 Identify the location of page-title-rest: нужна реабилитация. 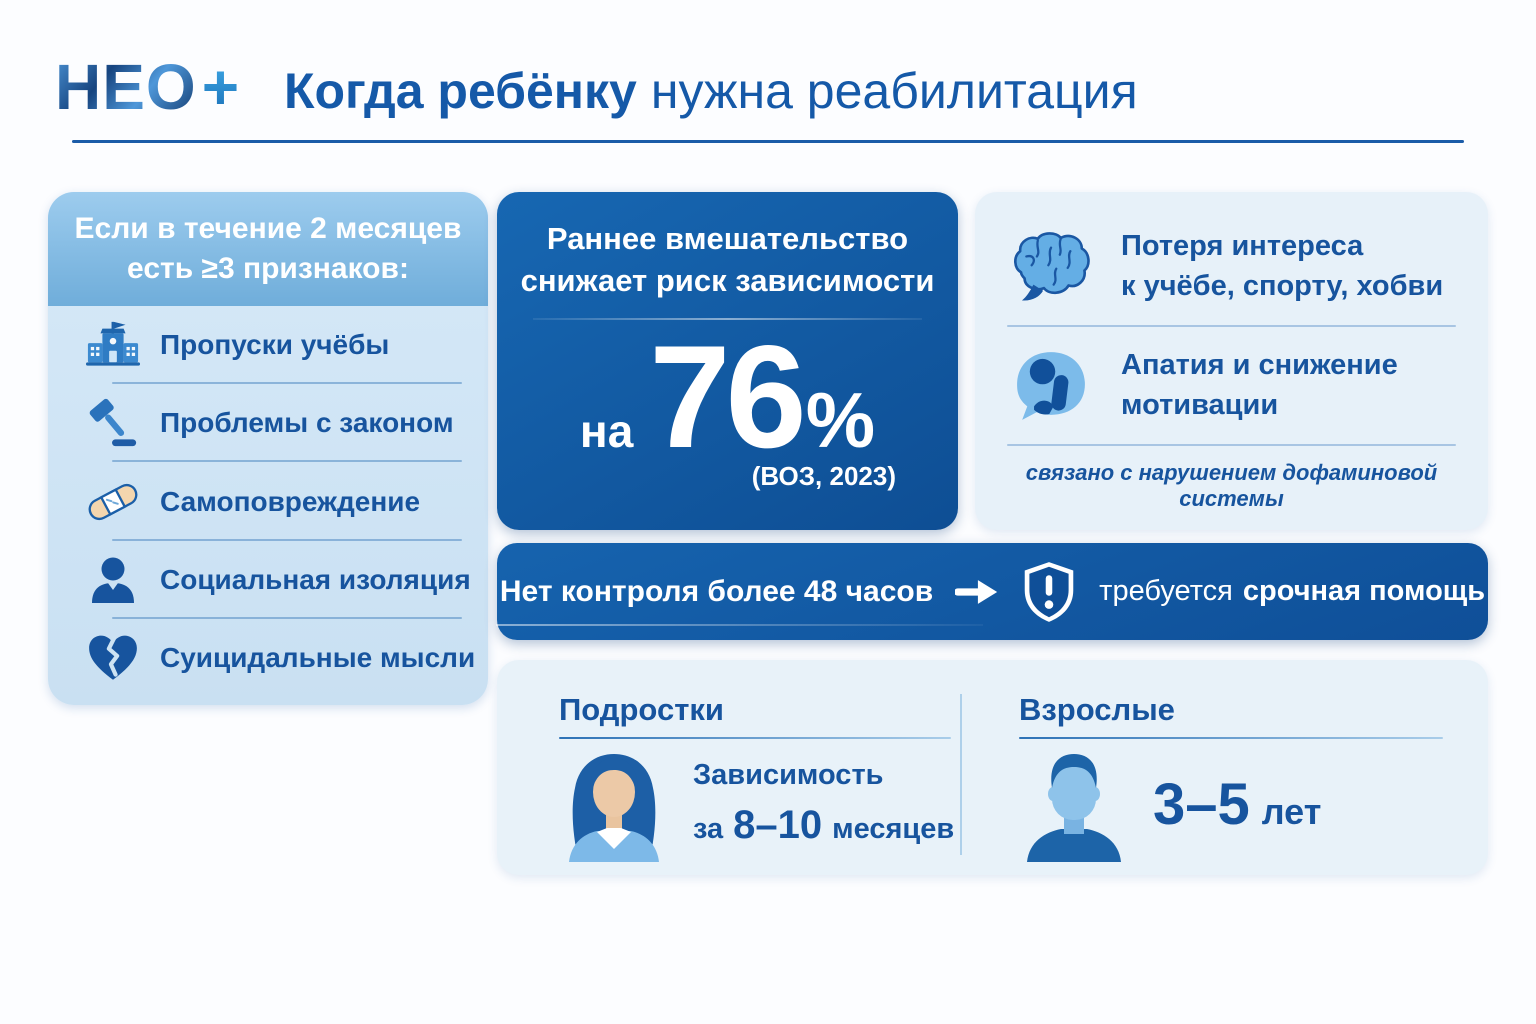
(894, 91).